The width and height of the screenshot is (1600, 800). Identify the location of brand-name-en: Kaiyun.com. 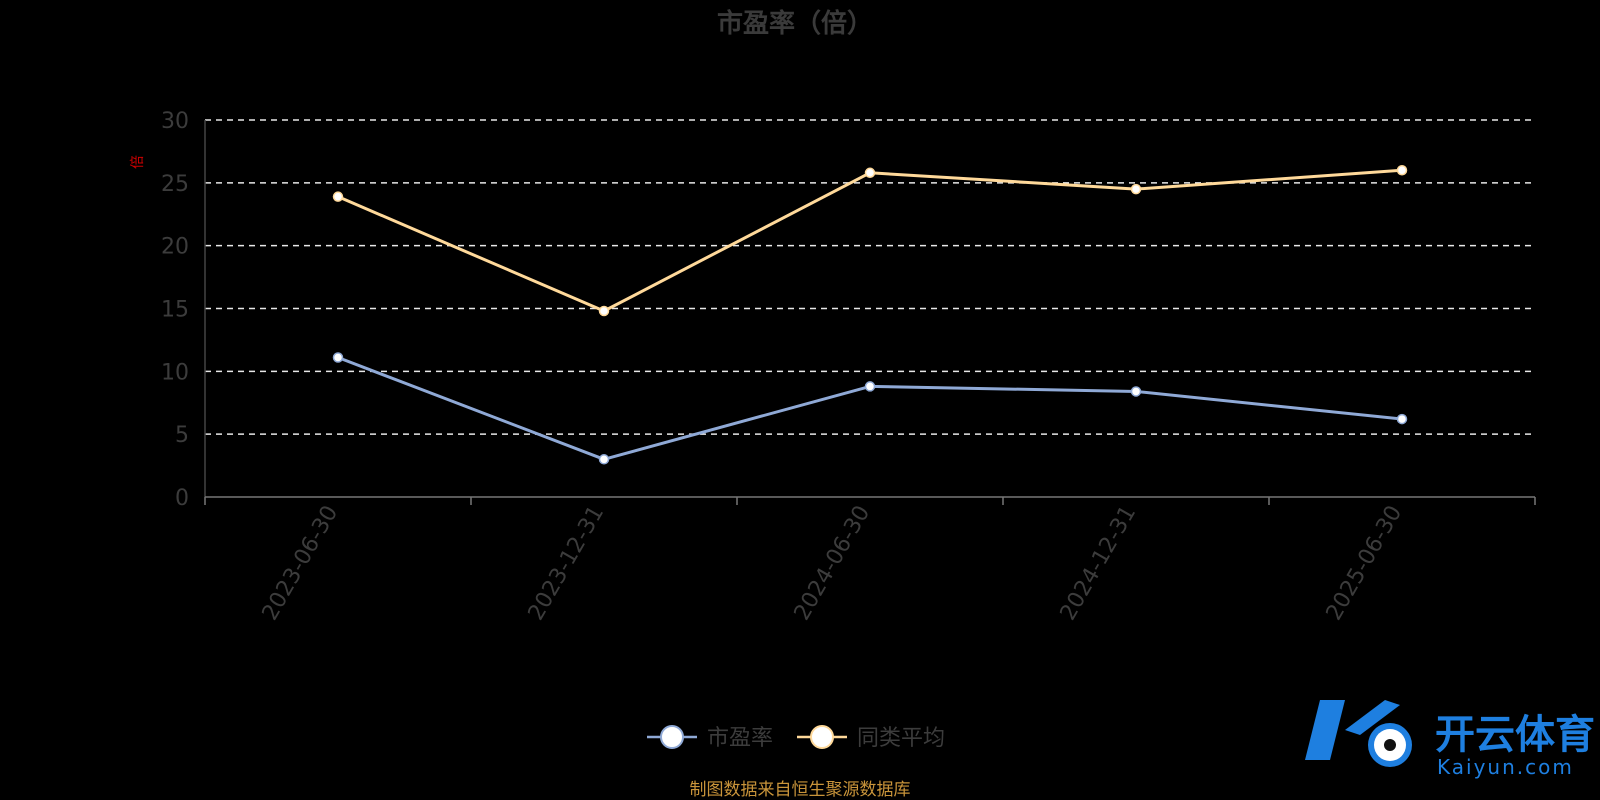
(1505, 767).